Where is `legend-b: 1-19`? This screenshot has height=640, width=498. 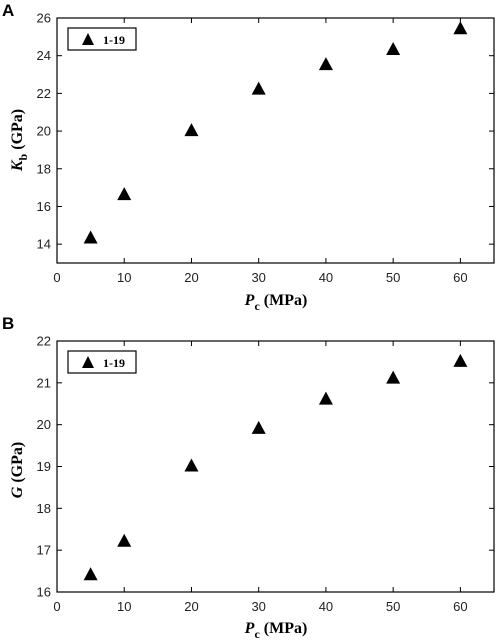
legend-b: 1-19 is located at coordinates (102, 362).